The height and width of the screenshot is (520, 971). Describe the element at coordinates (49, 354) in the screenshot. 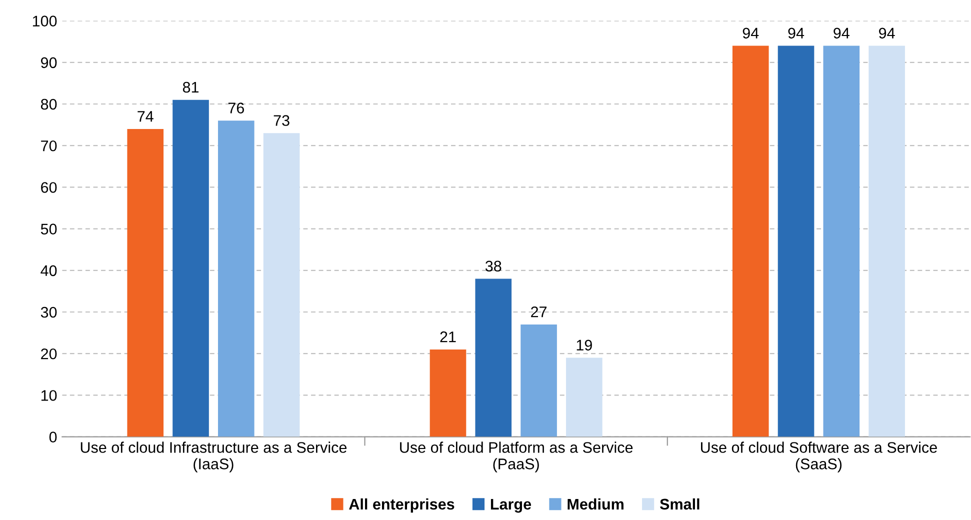

I see `y-tick-label: 20` at that location.